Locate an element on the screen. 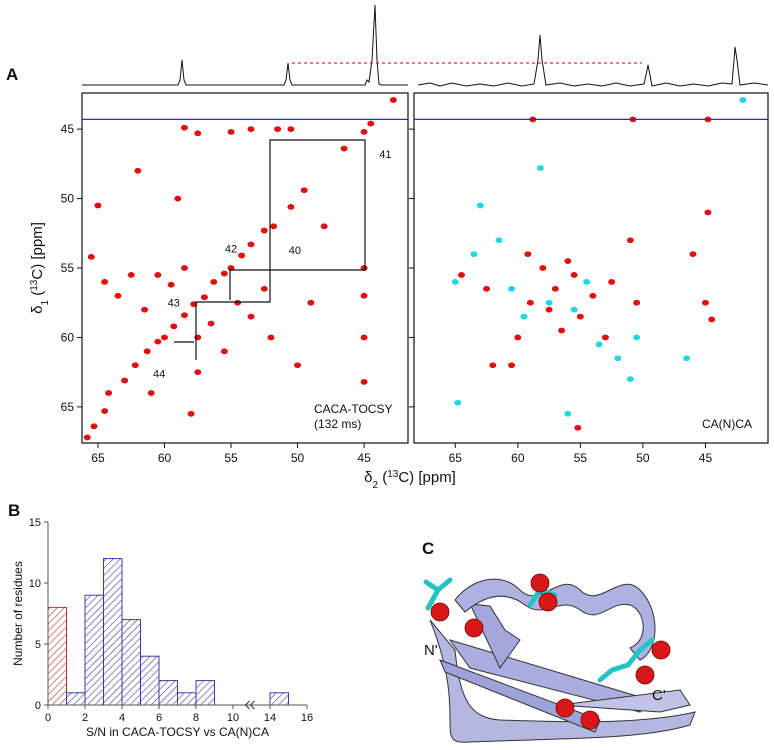 The width and height of the screenshot is (774, 750). y-axis-title-part: 1 is located at coordinates (45, 303).